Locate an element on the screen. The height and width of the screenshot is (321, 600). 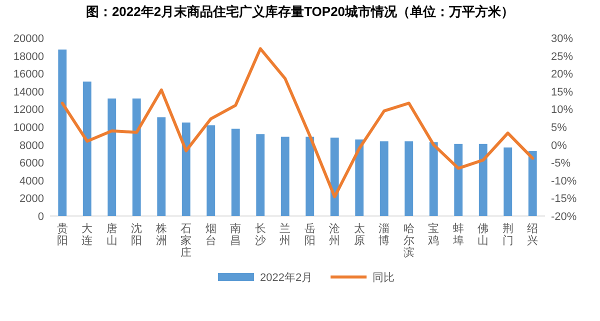
x-tick-label: 佛山 is located at coordinates (483, 235).